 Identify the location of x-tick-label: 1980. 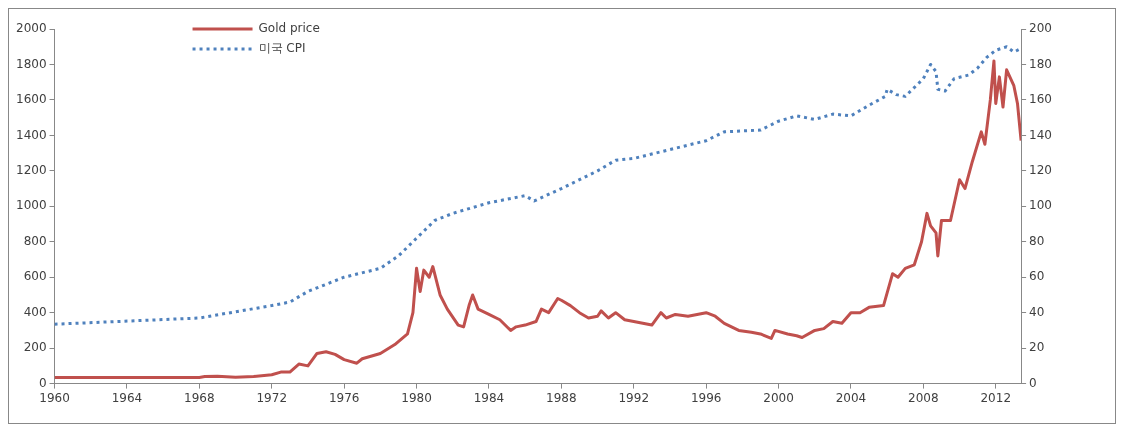
(416, 397).